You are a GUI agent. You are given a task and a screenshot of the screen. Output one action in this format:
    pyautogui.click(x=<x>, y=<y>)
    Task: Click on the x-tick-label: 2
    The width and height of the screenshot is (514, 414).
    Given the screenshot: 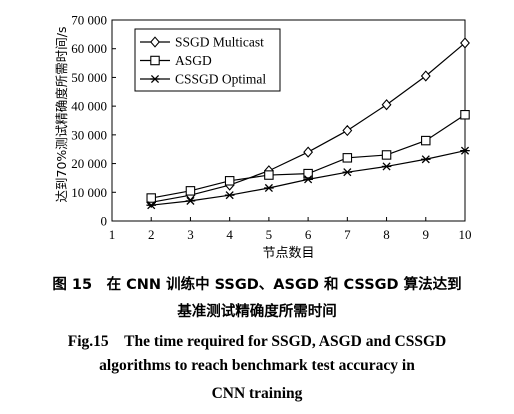 What is the action you would take?
    pyautogui.click(x=151, y=234)
    